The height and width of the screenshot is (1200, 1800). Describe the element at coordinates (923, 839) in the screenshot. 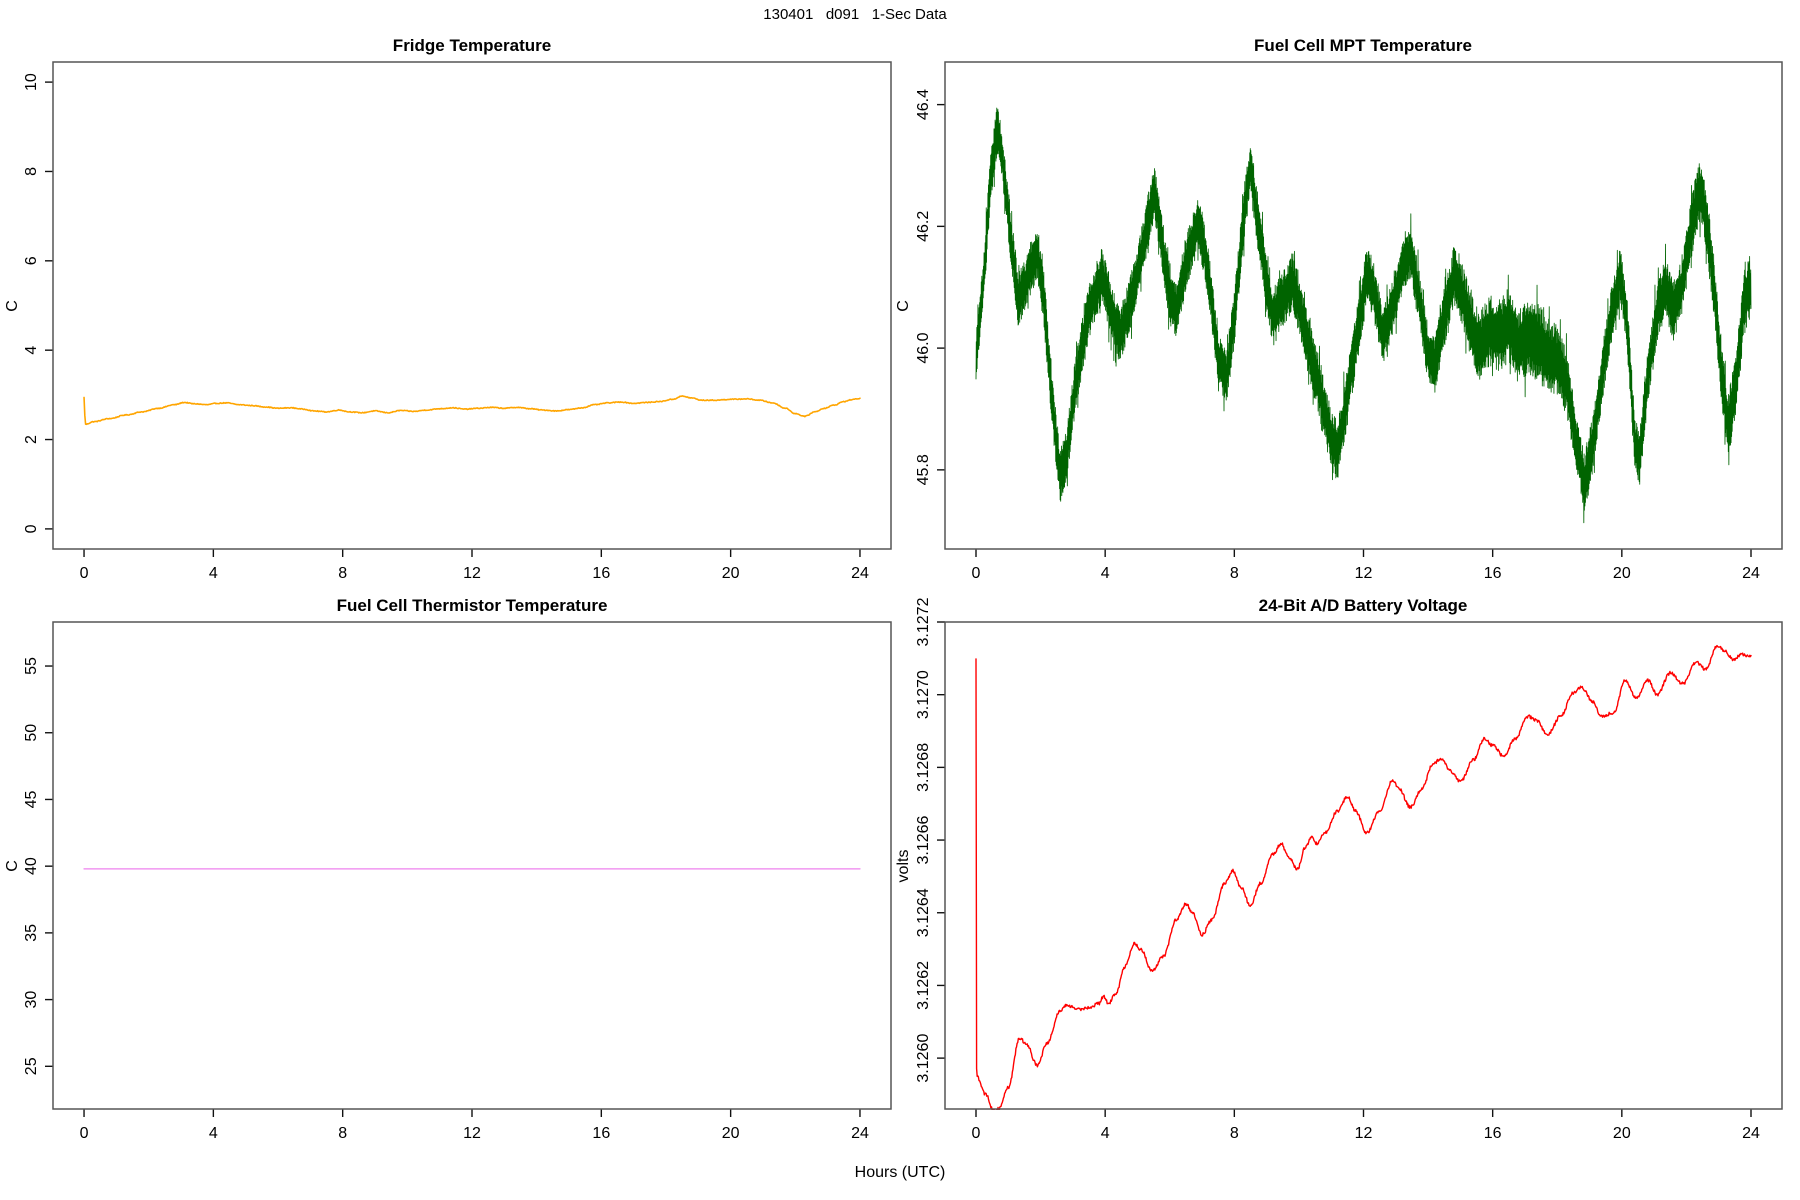

I see `y-tick-label: 3.1266` at that location.